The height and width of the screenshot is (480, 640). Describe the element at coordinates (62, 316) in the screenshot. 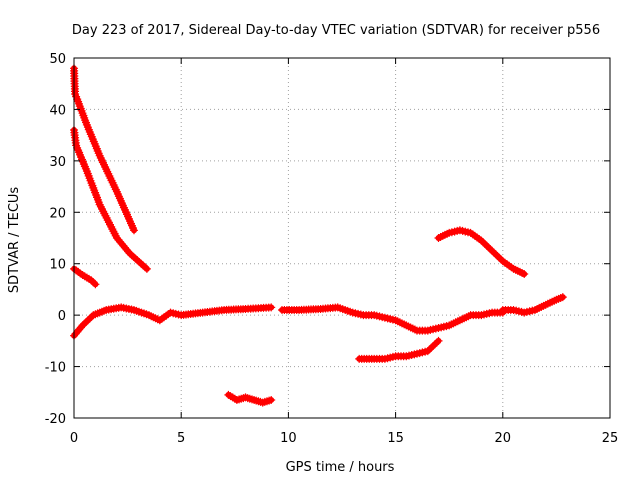

I see `y-tick-label: 0` at that location.